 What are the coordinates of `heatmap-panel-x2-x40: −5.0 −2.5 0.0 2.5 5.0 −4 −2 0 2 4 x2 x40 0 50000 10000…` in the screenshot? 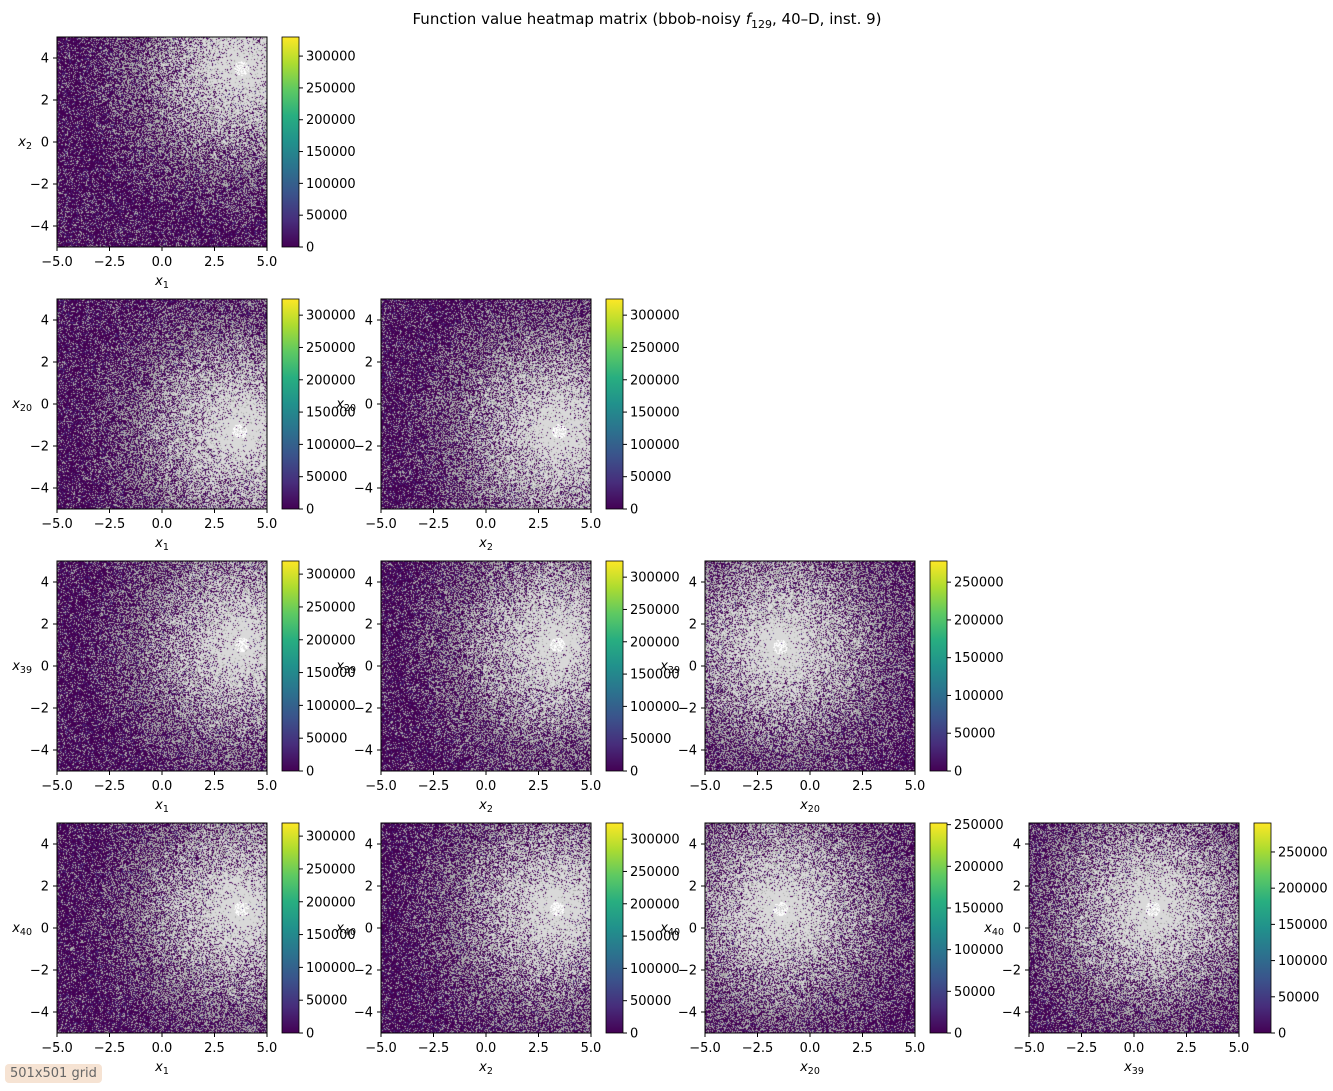 It's located at (507, 949).